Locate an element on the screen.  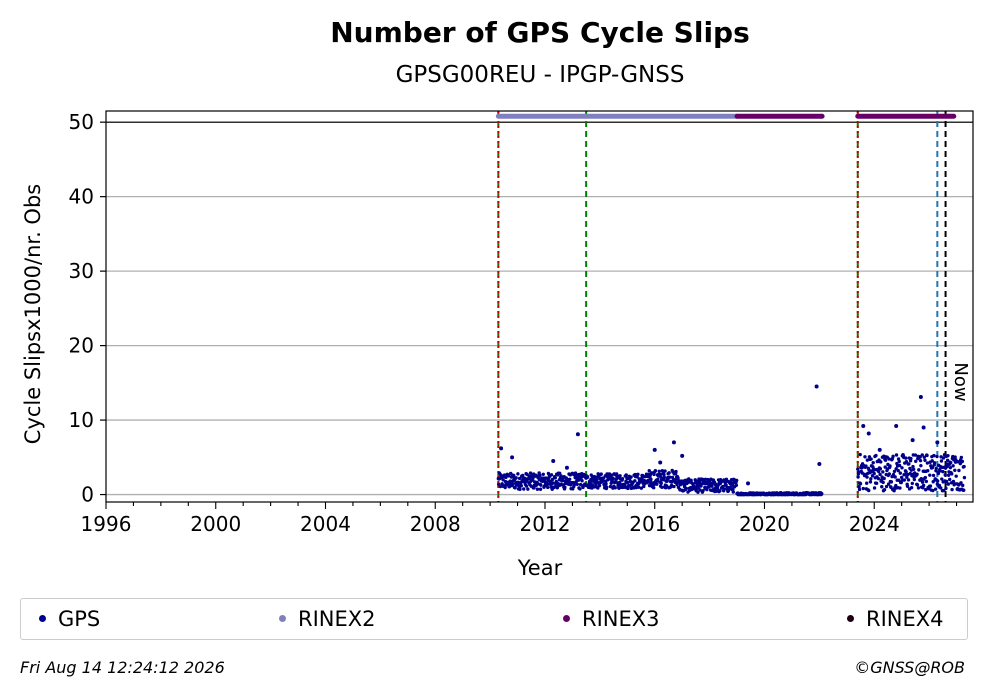
legend: GPS RINEX2 RINEX3 RINEX4 is located at coordinates (494, 619).